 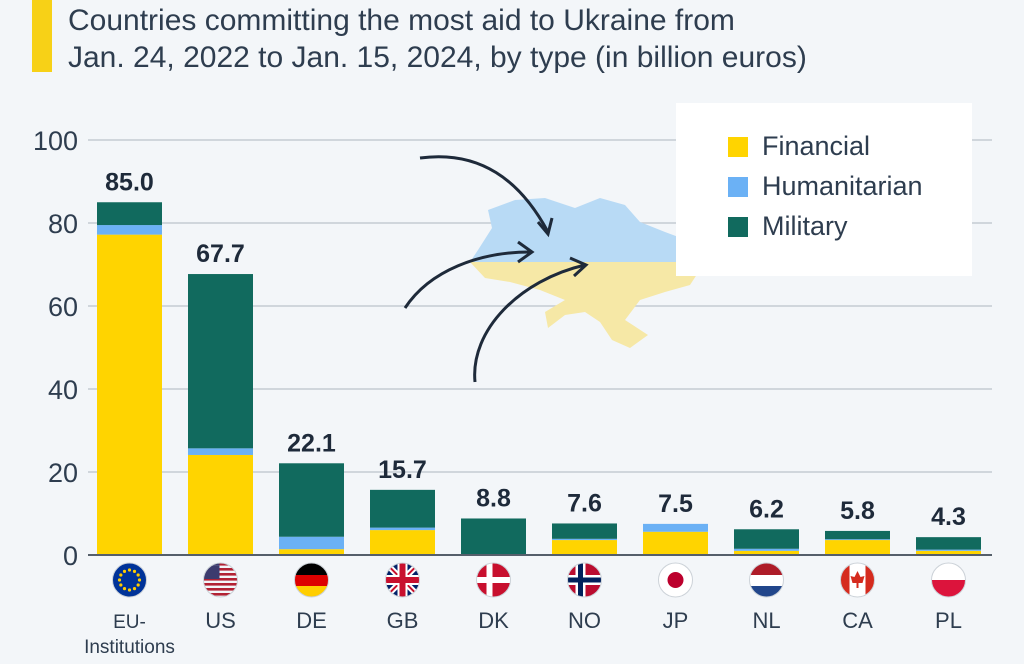 I want to click on x-tick-label: EU-, so click(x=129, y=622).